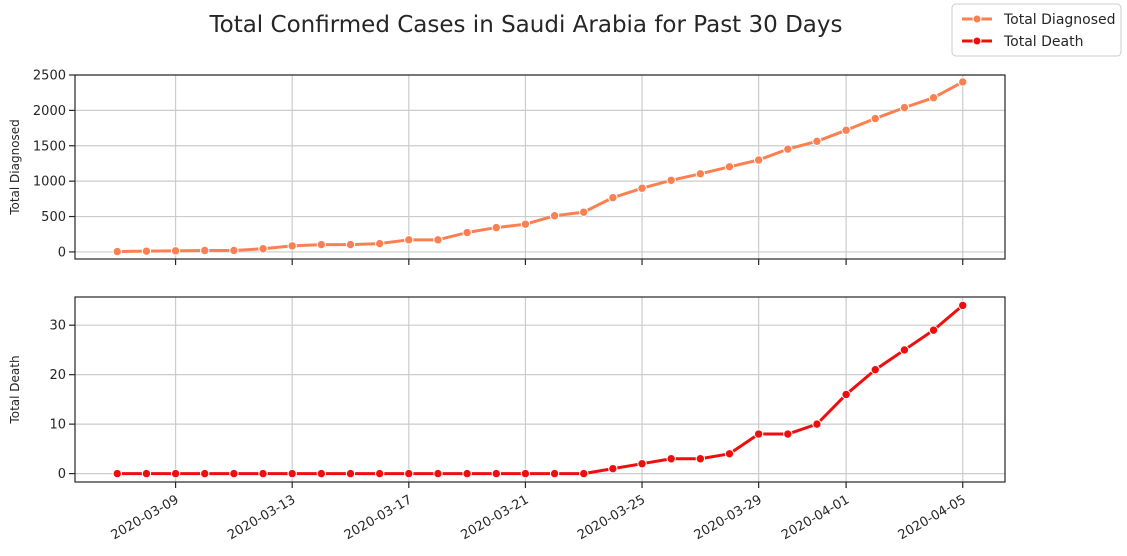  What do you see at coordinates (977, 41) in the screenshot?
I see `legend-marker-total-death` at bounding box center [977, 41].